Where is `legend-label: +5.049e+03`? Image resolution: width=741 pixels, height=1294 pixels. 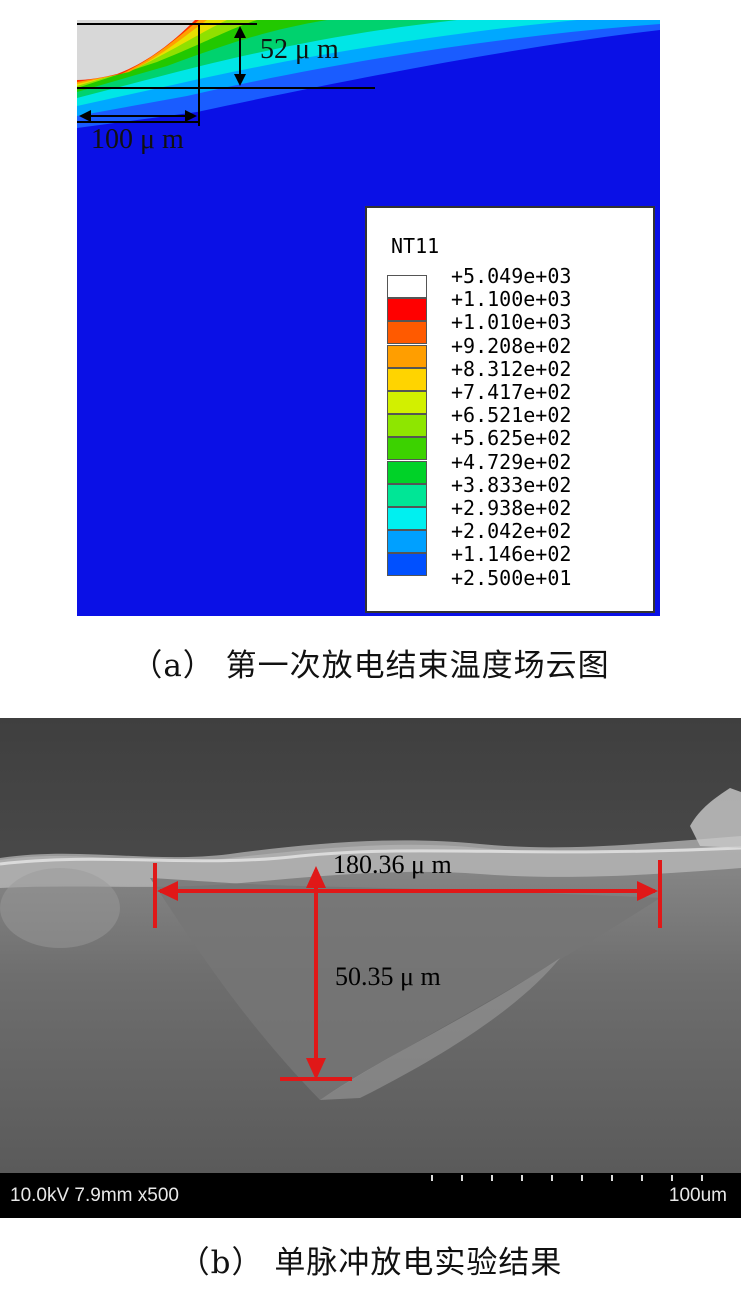
legend-label: +5.049e+03 is located at coordinates (511, 276).